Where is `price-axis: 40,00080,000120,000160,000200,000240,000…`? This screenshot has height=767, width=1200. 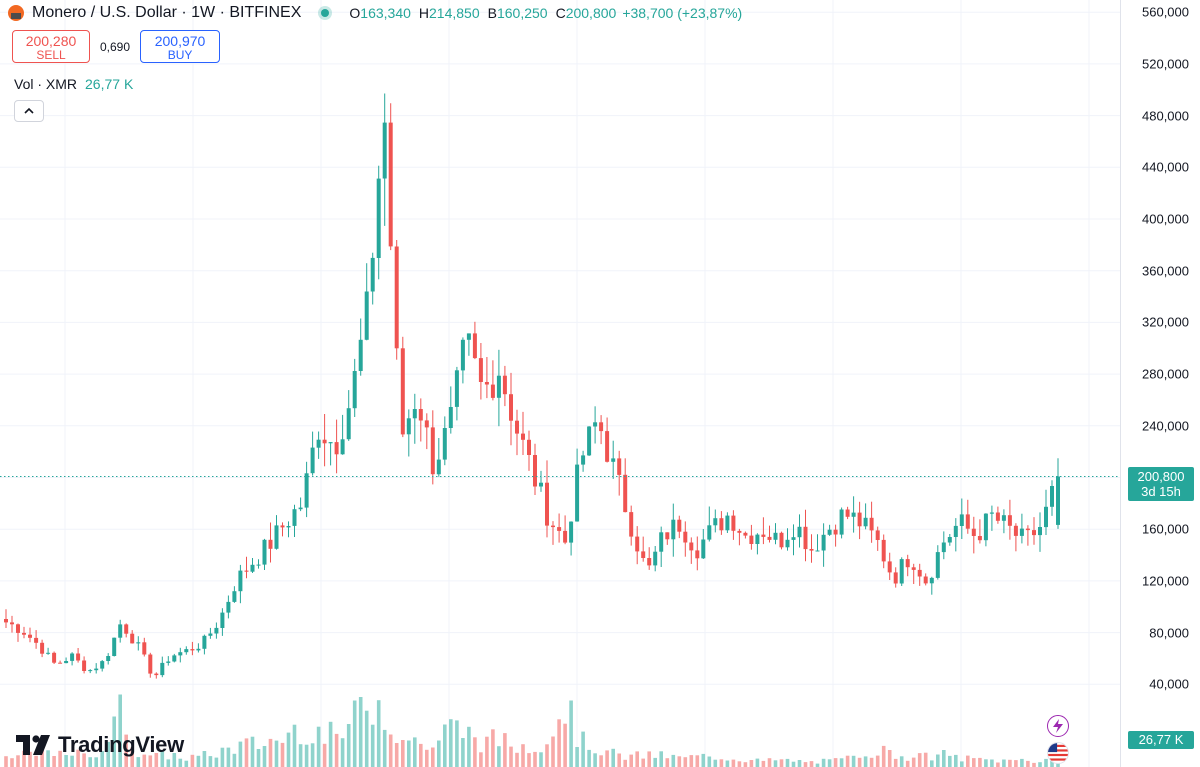
price-axis: 40,00080,000120,000160,000200,000240,000… is located at coordinates (1160, 383).